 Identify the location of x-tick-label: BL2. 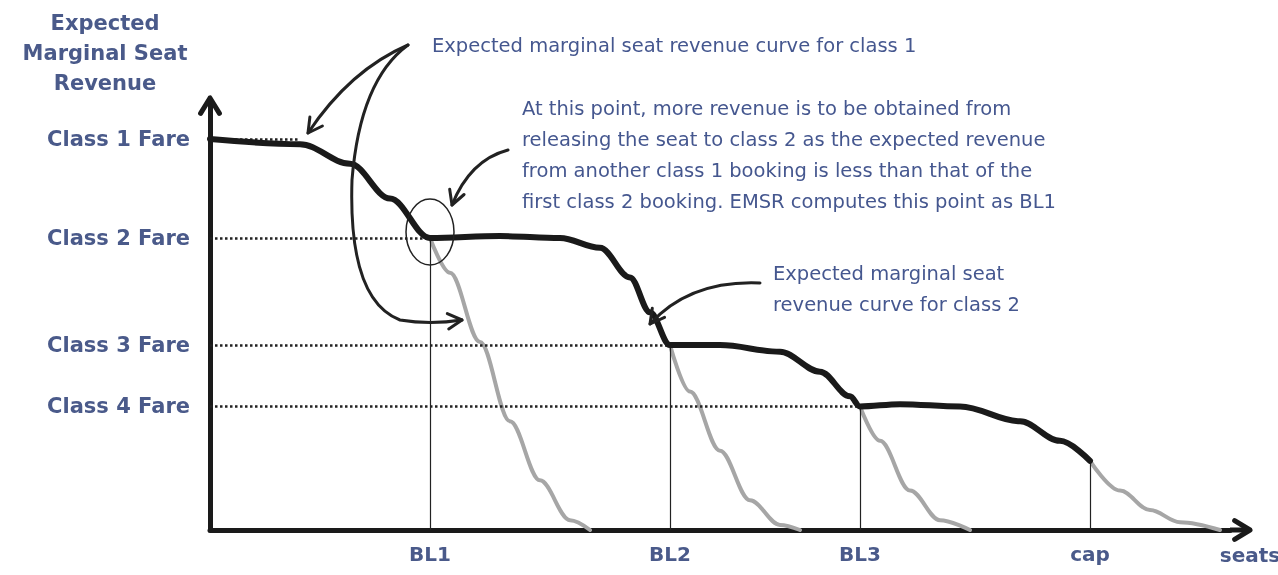
(670, 554).